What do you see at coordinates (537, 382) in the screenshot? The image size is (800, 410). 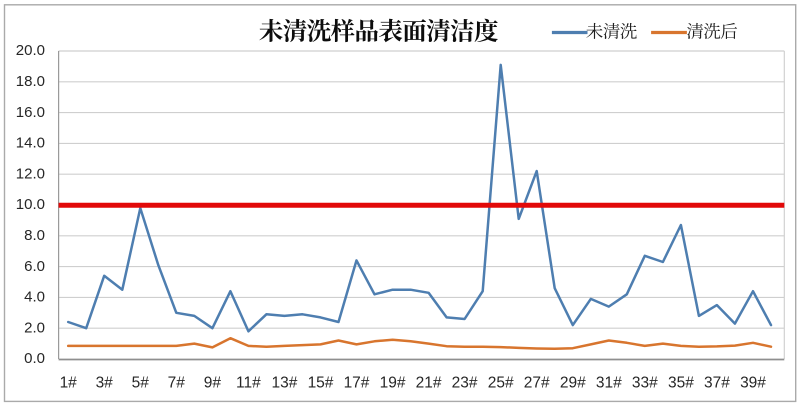 I see `svg-text: 27#` at bounding box center [537, 382].